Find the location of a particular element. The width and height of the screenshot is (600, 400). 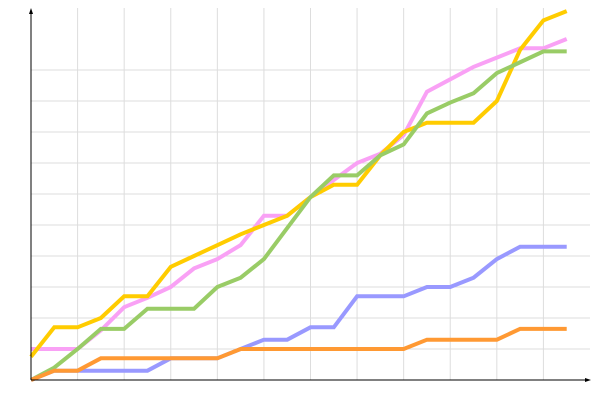

x-axis-arrow is located at coordinates (588, 380).